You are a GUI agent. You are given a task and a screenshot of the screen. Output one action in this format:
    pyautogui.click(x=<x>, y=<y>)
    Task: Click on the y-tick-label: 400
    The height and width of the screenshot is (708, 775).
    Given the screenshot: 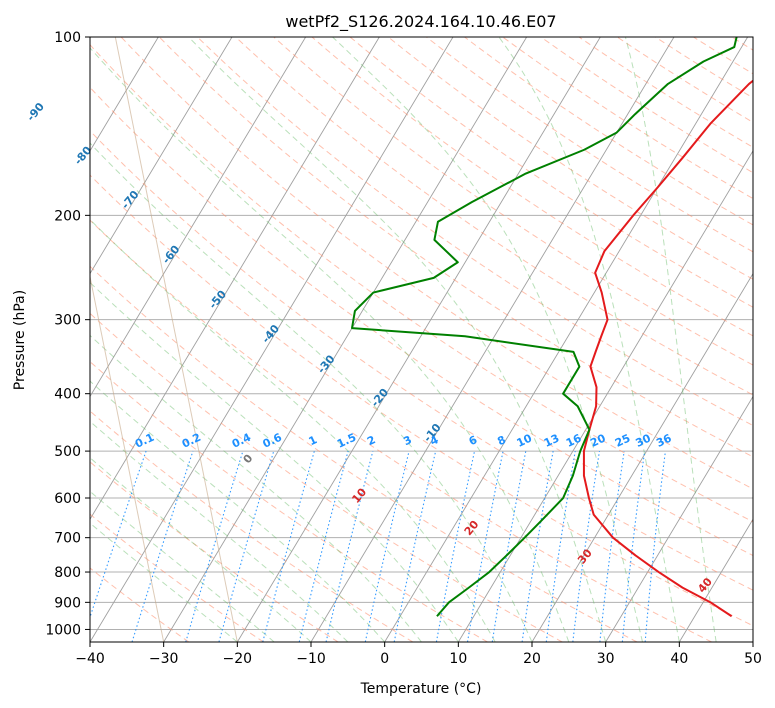 What is the action you would take?
    pyautogui.click(x=67, y=395)
    